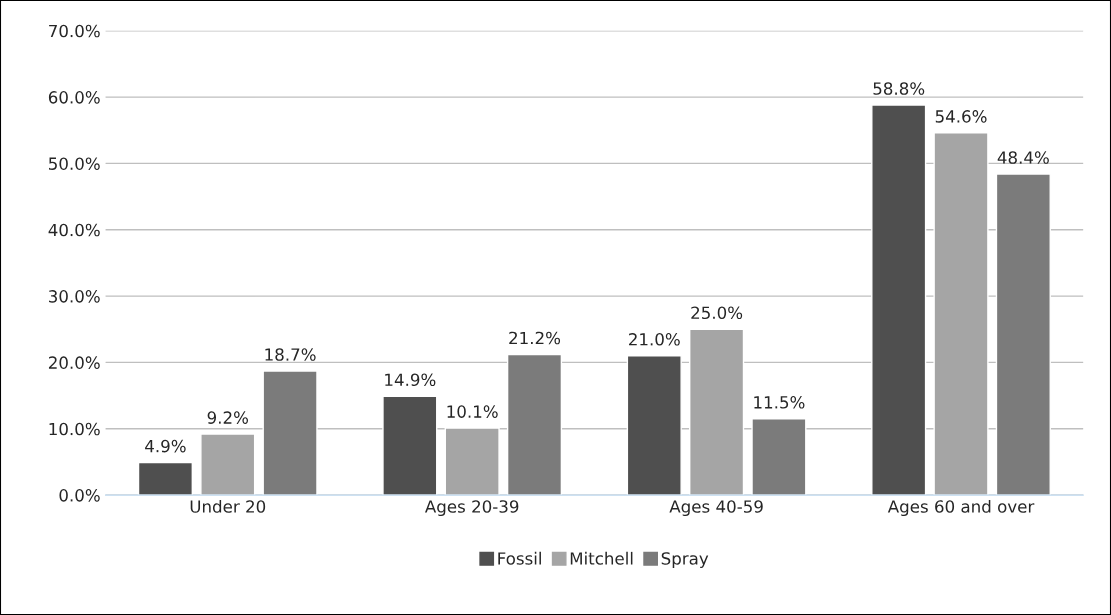  Describe the element at coordinates (74, 230) in the screenshot. I see `y-tick-label: 40.0%` at that location.